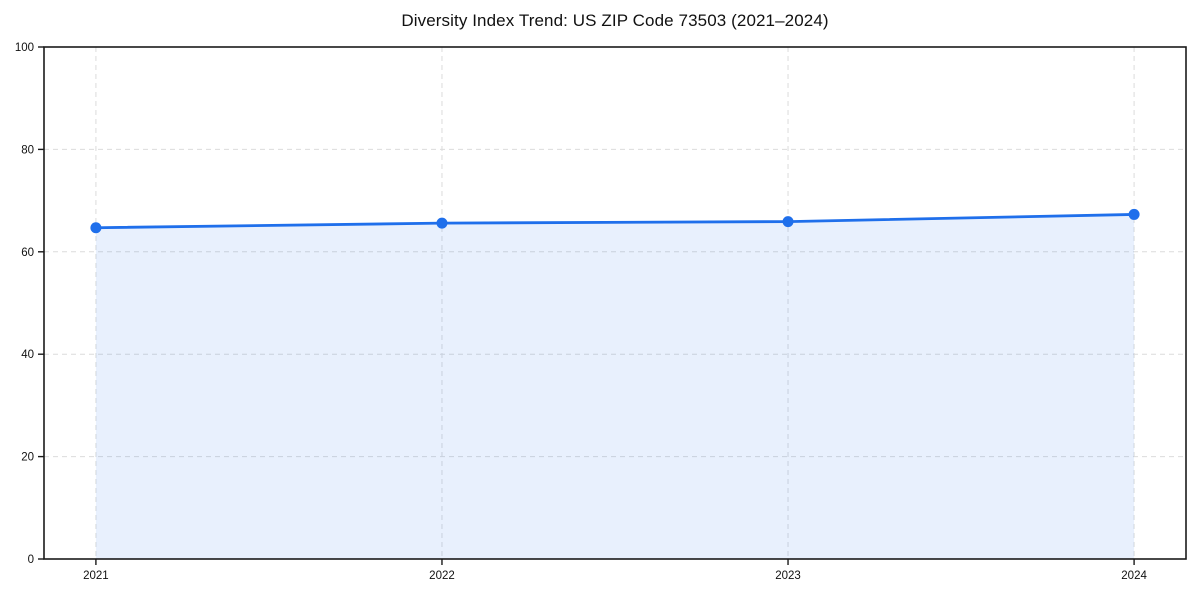  Describe the element at coordinates (27, 355) in the screenshot. I see `y-axis-tick-label: 40` at that location.